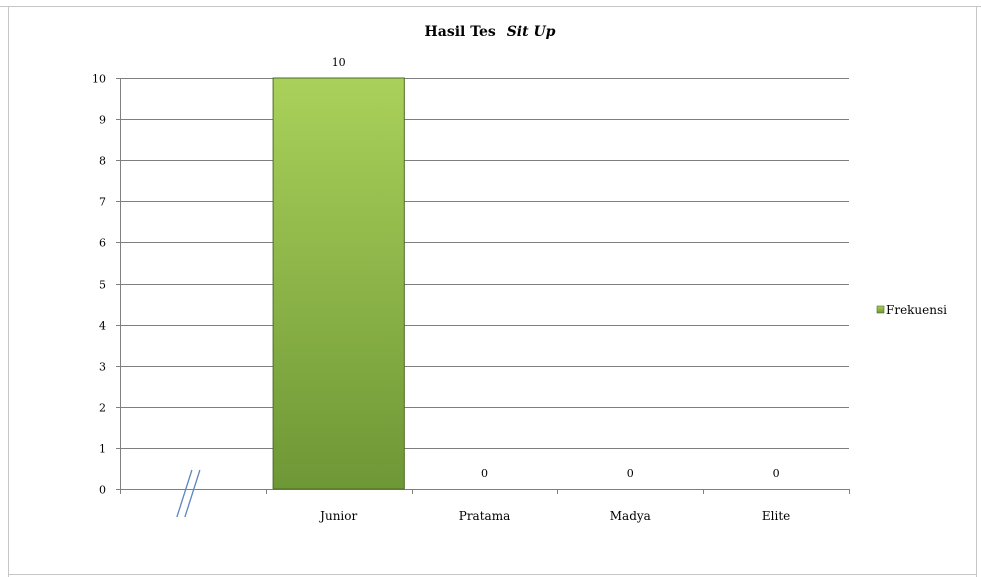  What do you see at coordinates (102, 449) in the screenshot?
I see `y-tick-label: 1` at bounding box center [102, 449].